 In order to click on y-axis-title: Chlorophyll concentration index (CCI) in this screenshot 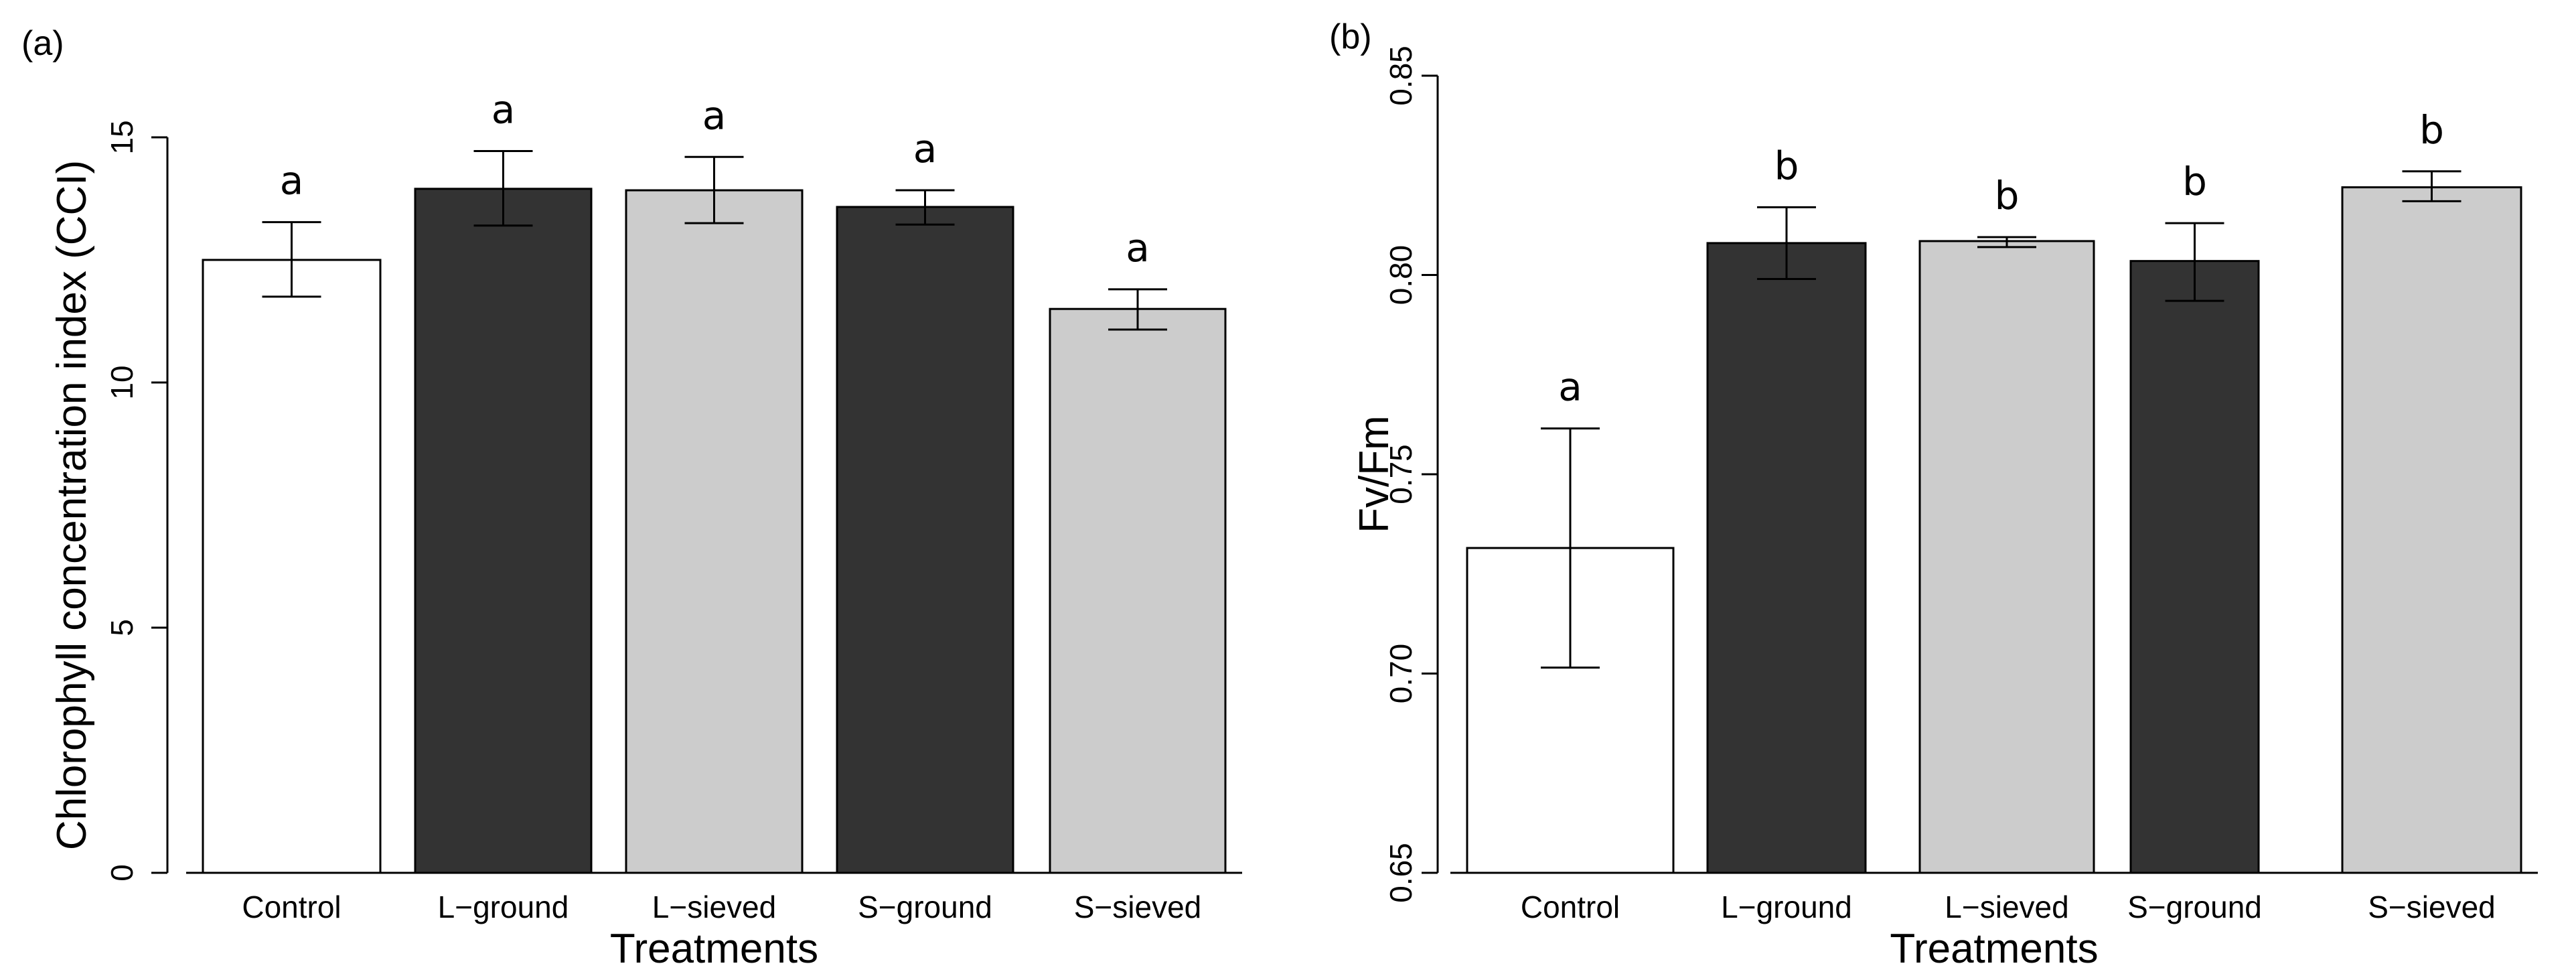, I will do `click(72, 505)`.